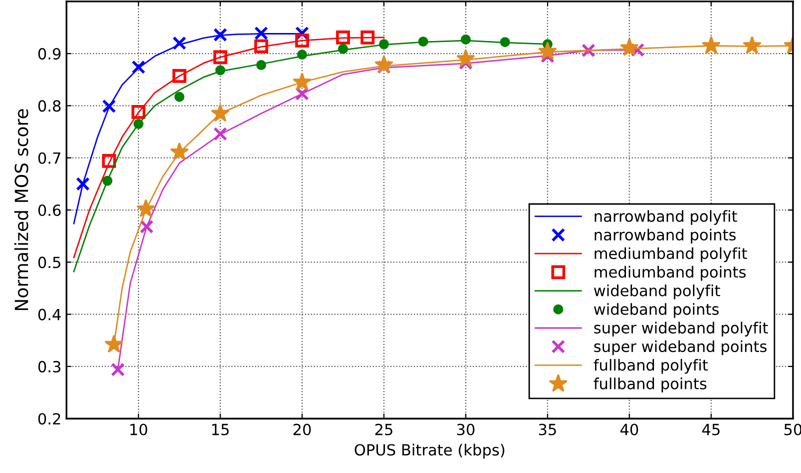  I want to click on legend-label: narrowband points, so click(665, 236).